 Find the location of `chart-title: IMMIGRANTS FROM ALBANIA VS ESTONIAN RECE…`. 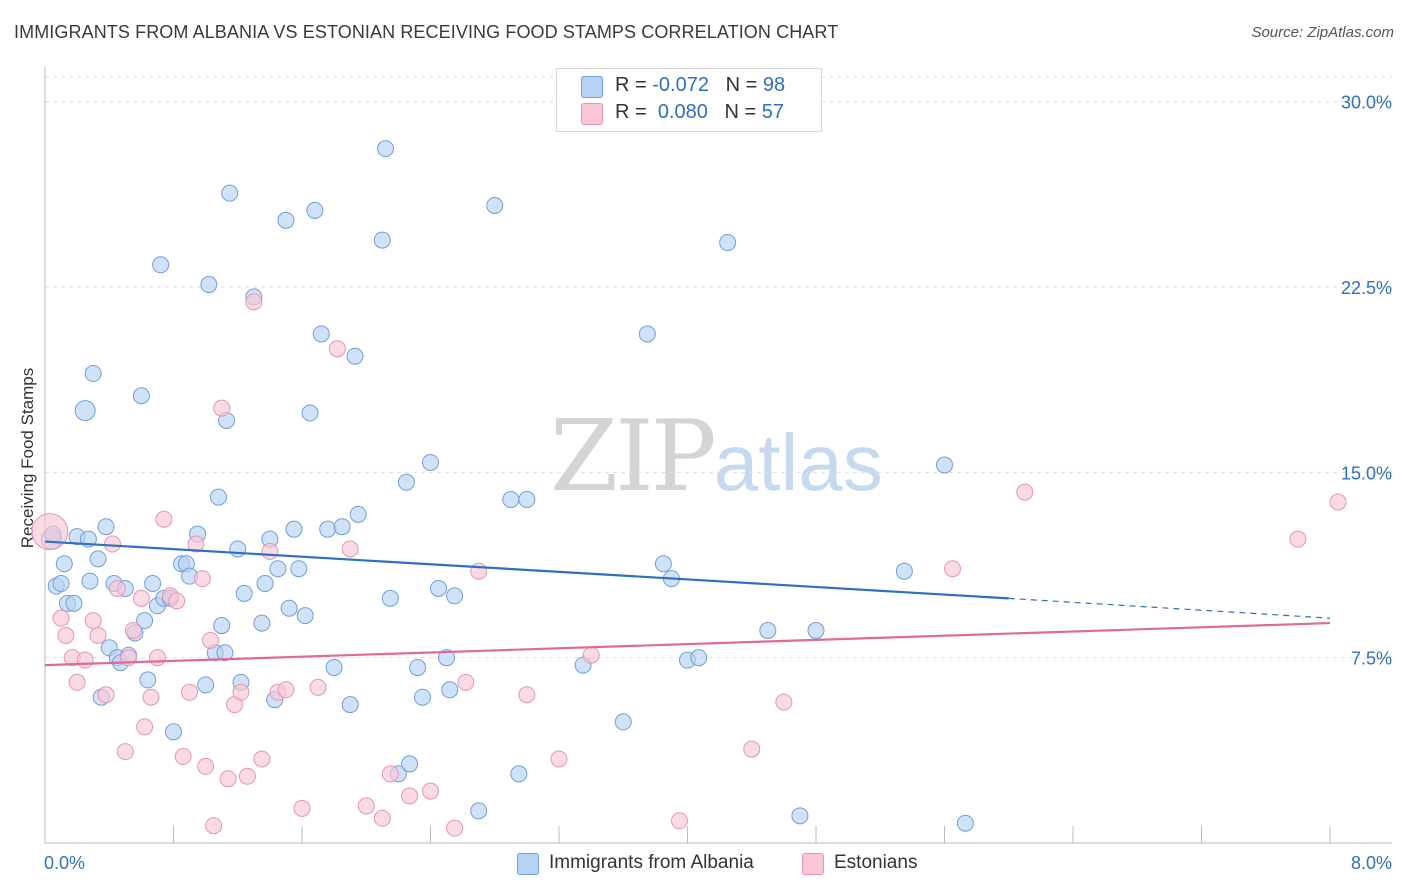

chart-title: IMMIGRANTS FROM ALBANIA VS ESTONIAN RECE… is located at coordinates (426, 32).